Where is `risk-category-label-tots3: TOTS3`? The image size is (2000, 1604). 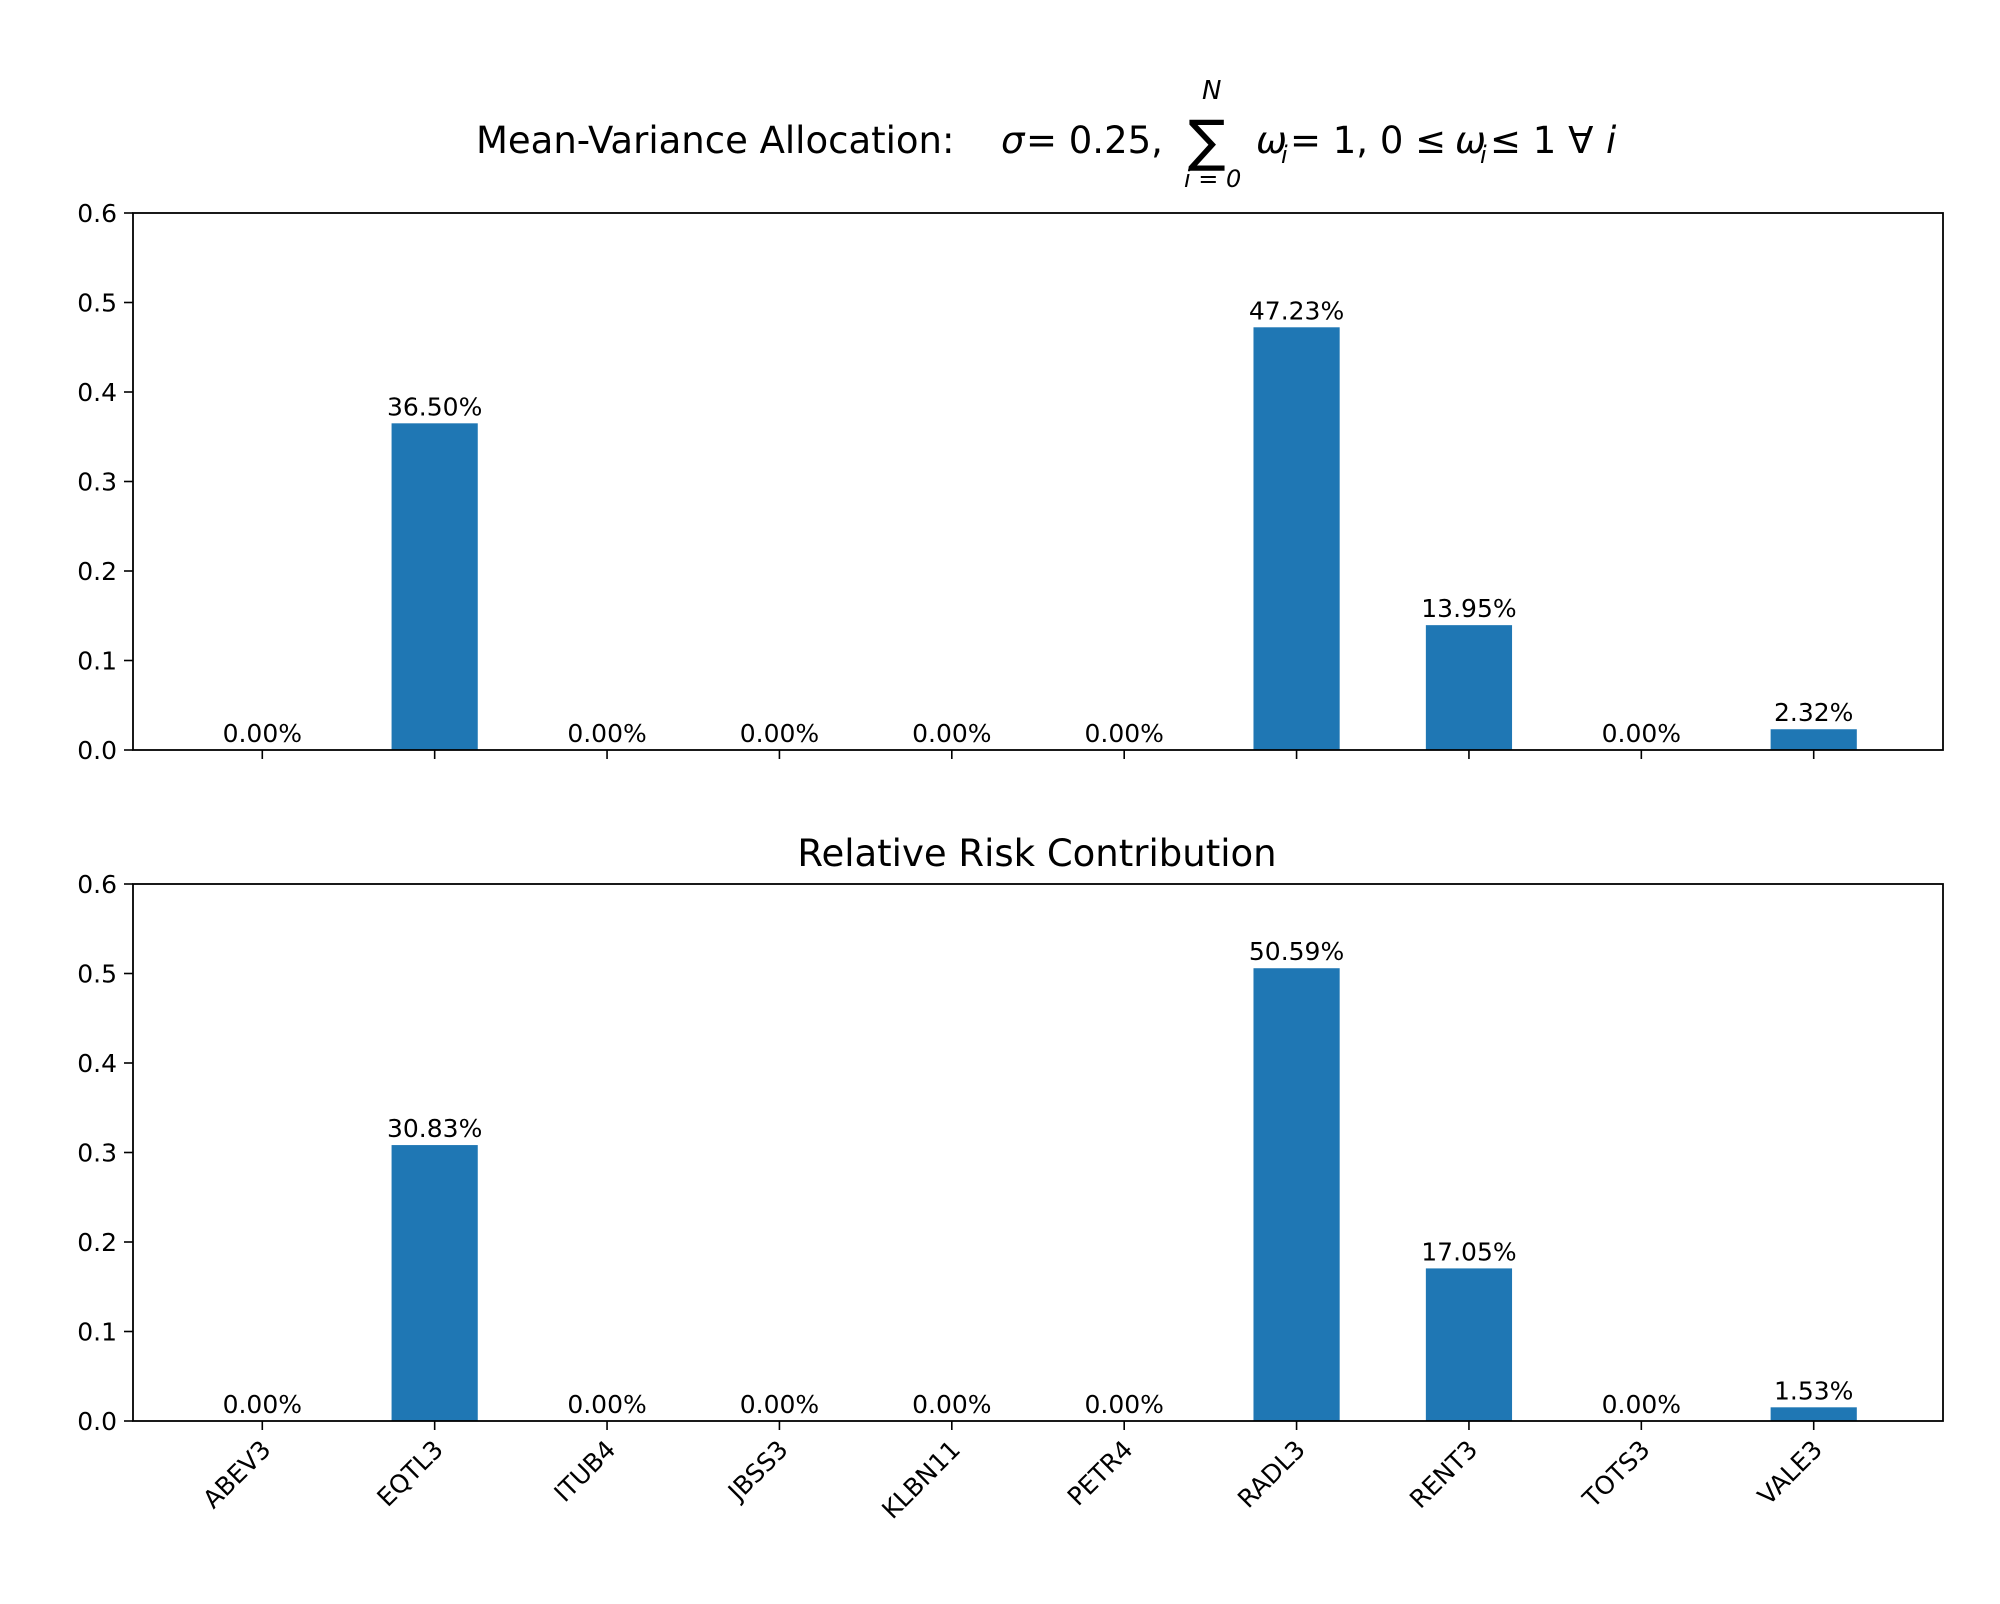 risk-category-label-tots3: TOTS3 is located at coordinates (1615, 1474).